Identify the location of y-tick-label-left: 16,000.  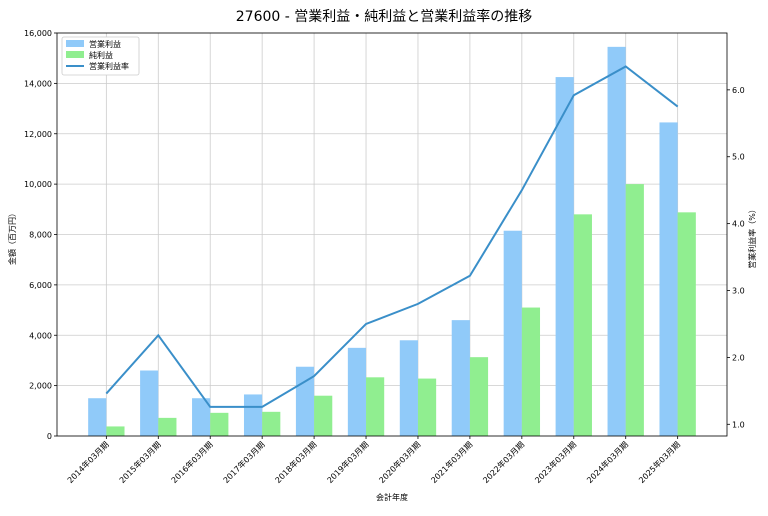
(38, 33).